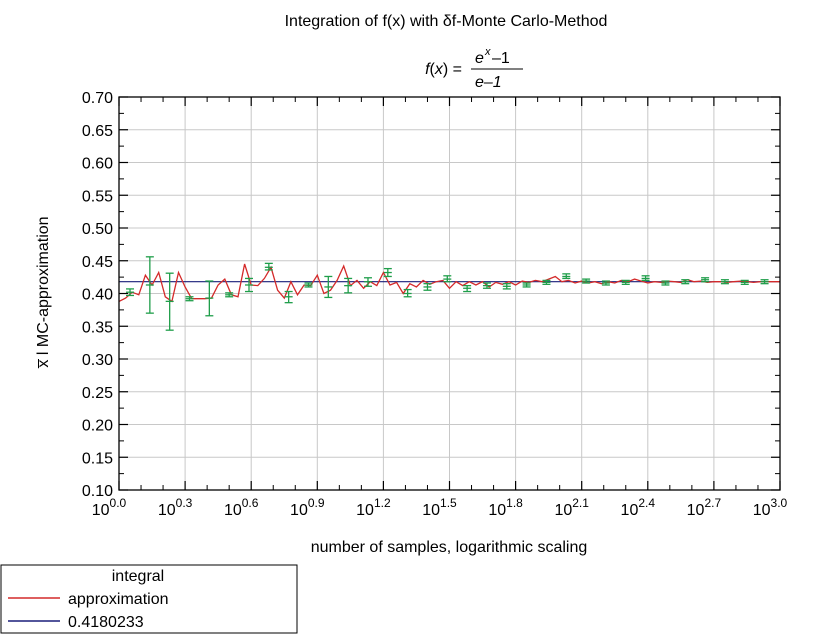 This screenshot has height=636, width=838. Describe the element at coordinates (638, 507) in the screenshot. I see `x-tick-label: 102.4` at that location.